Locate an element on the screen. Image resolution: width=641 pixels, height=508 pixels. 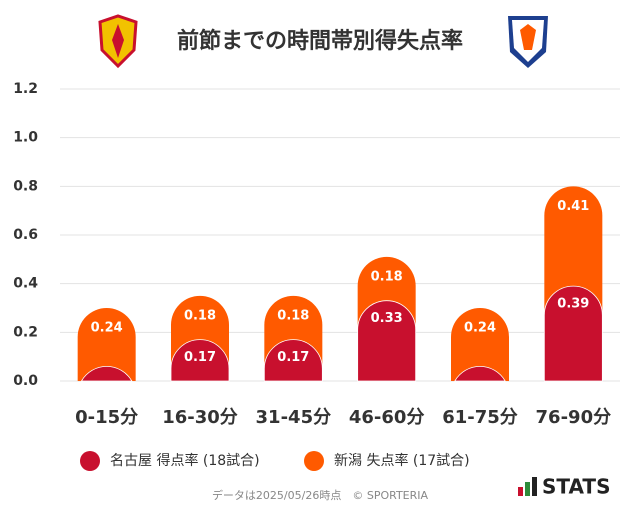
chart-title: 前節までの時間帯別得失点率 is located at coordinates (320, 41).